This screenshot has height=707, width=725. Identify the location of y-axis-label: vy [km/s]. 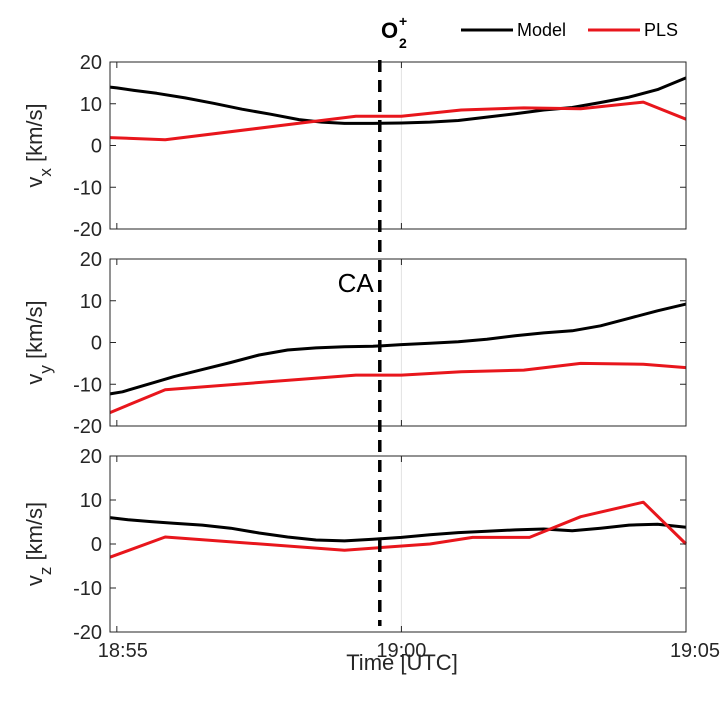
(38, 342).